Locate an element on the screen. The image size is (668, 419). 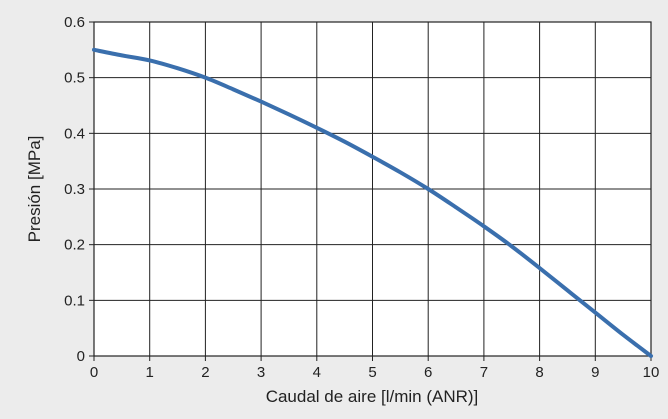
x-tick-labels: 0 1 2 3 4 5 6 7 8 9 10 is located at coordinates (375, 372).